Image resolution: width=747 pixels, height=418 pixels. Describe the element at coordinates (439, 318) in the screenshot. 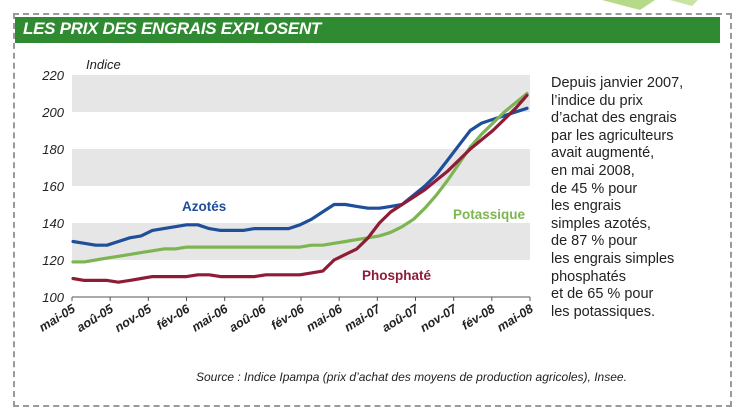

I see `x-tick-label: nov-07` at that location.